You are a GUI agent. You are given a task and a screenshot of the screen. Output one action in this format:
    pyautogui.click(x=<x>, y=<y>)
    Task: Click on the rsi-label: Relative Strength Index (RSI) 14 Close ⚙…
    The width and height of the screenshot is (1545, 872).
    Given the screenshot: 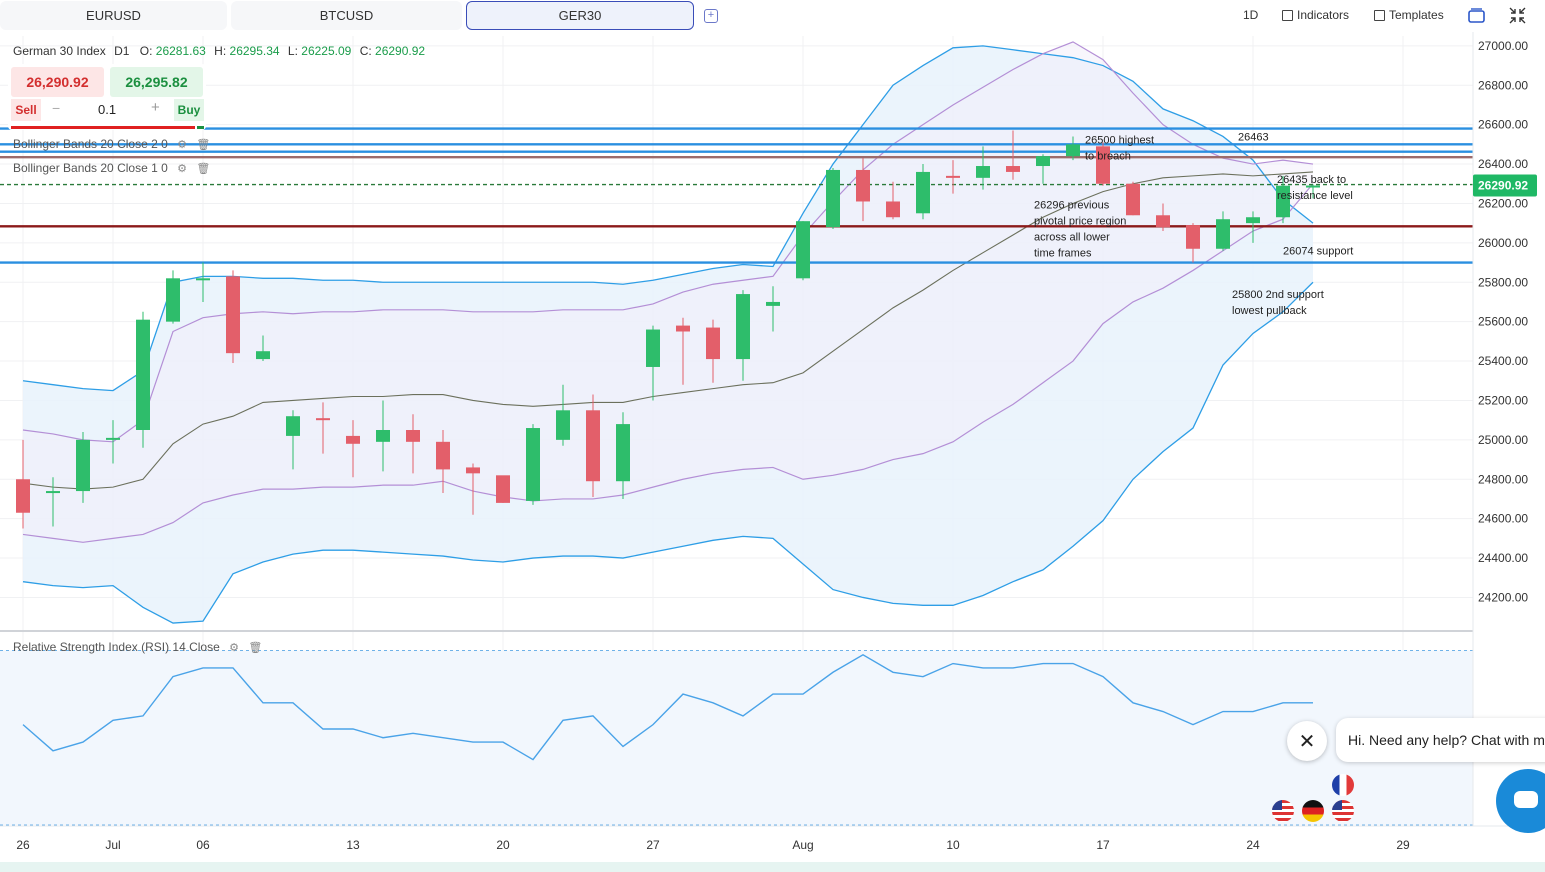 What is the action you would take?
    pyautogui.click(x=137, y=647)
    